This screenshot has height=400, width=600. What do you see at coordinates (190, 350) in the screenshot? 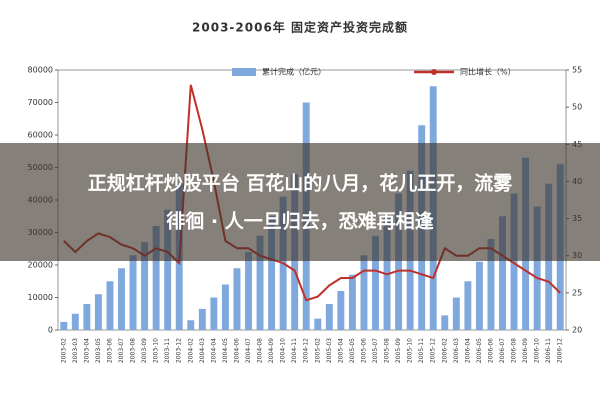
I see `x-tick-label: 2004-02` at bounding box center [190, 350].